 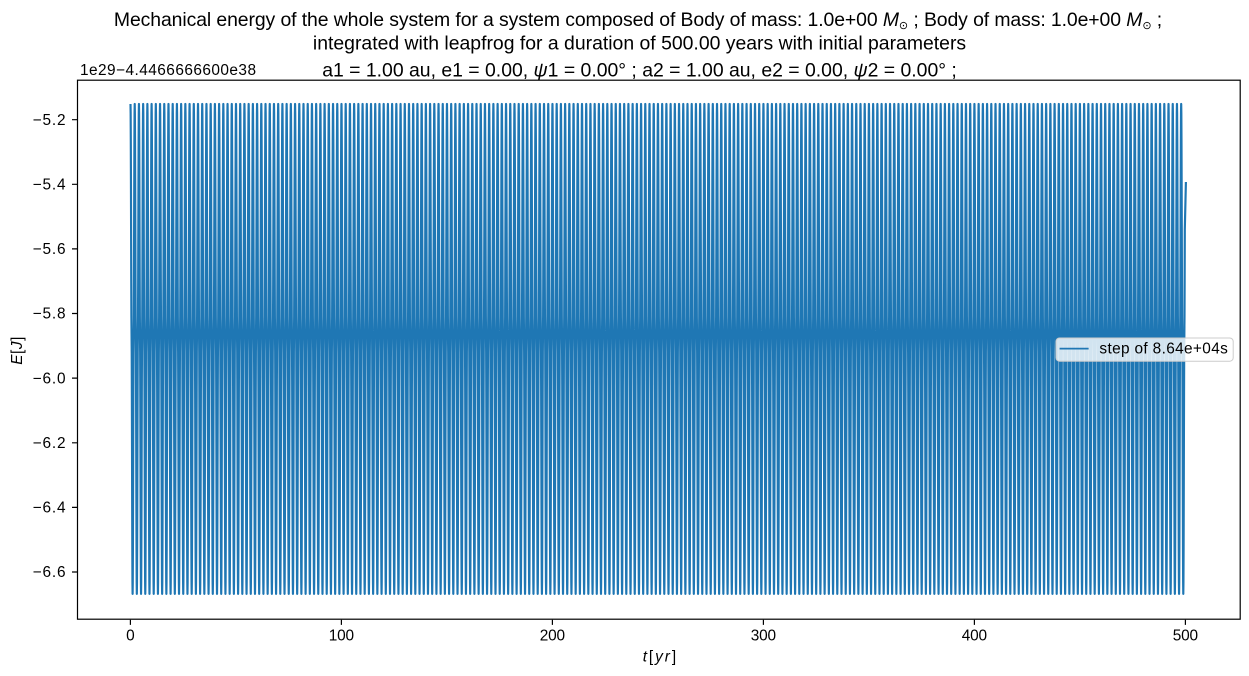 What do you see at coordinates (659, 656) in the screenshot?
I see `svg-text: t[yr]` at bounding box center [659, 656].